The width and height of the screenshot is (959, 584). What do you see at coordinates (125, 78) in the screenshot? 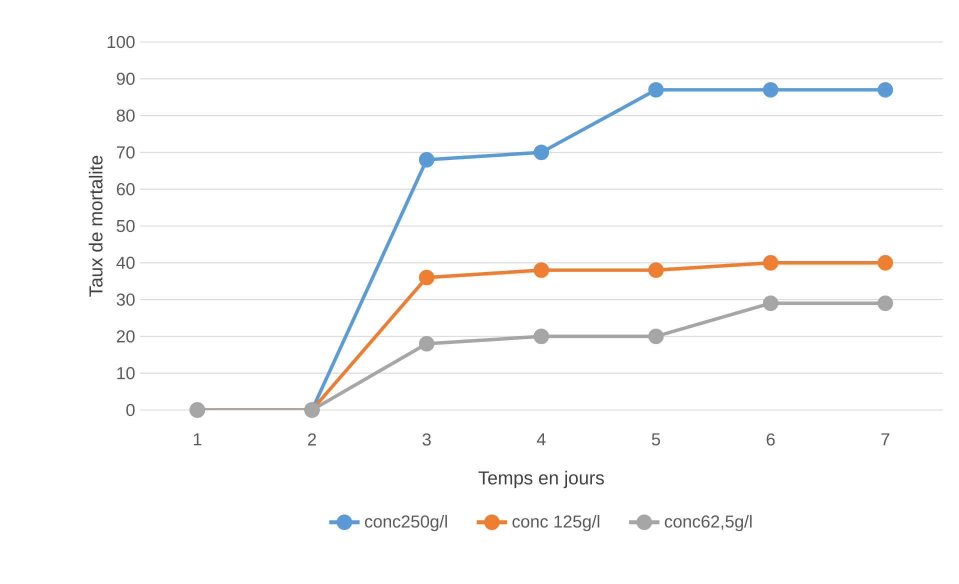
I see `y-tick-label: 90` at bounding box center [125, 78].